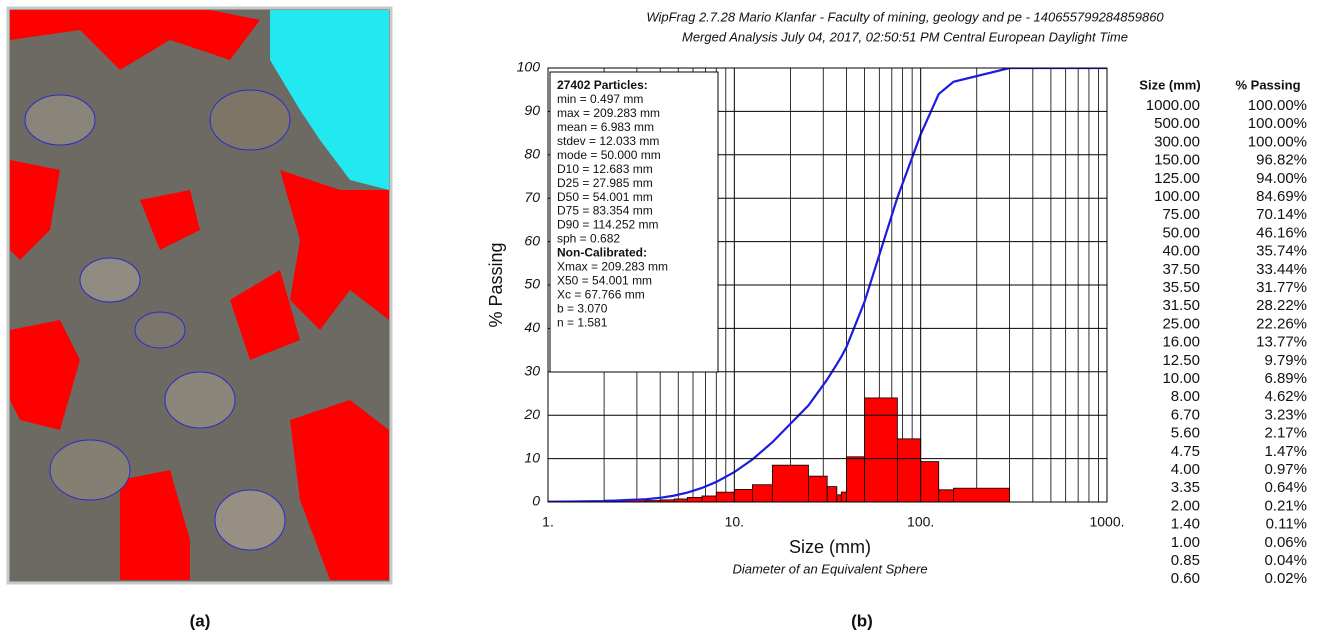  What do you see at coordinates (1285, 360) in the screenshot?
I see `table-cell: 9.79%` at bounding box center [1285, 360].